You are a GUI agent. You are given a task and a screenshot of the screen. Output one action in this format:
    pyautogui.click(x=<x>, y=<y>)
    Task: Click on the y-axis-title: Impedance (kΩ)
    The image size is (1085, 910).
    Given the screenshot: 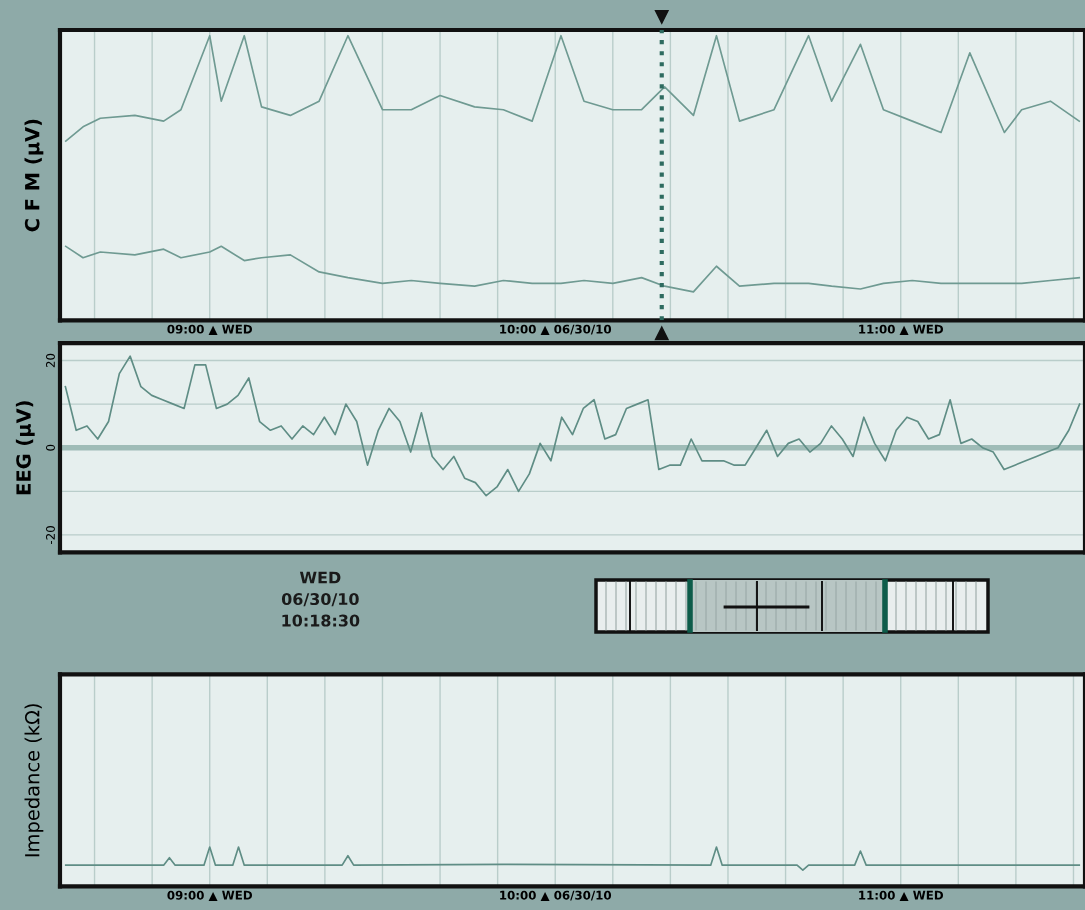 What is the action you would take?
    pyautogui.click(x=34, y=780)
    